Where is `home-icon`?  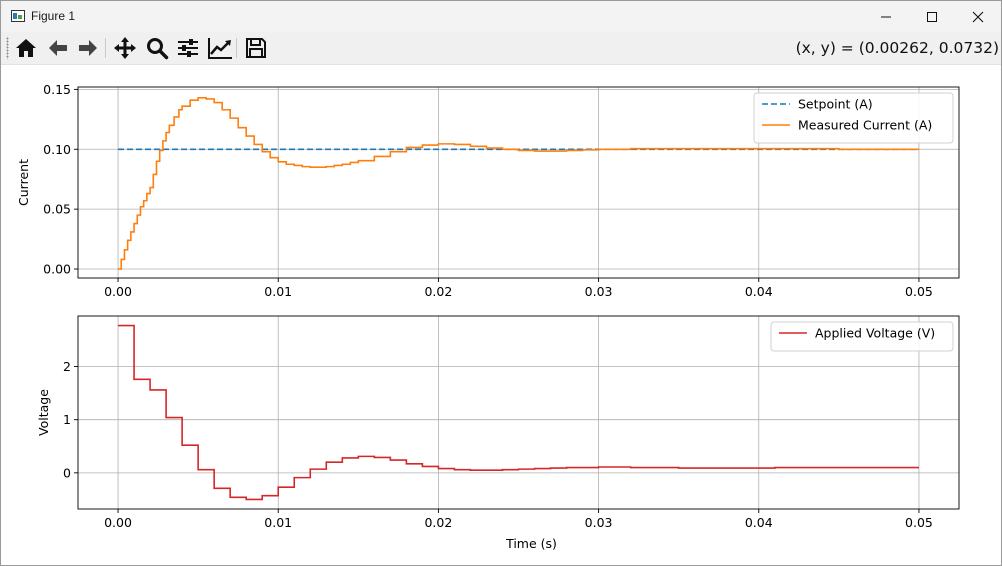
home-icon is located at coordinates (26, 48).